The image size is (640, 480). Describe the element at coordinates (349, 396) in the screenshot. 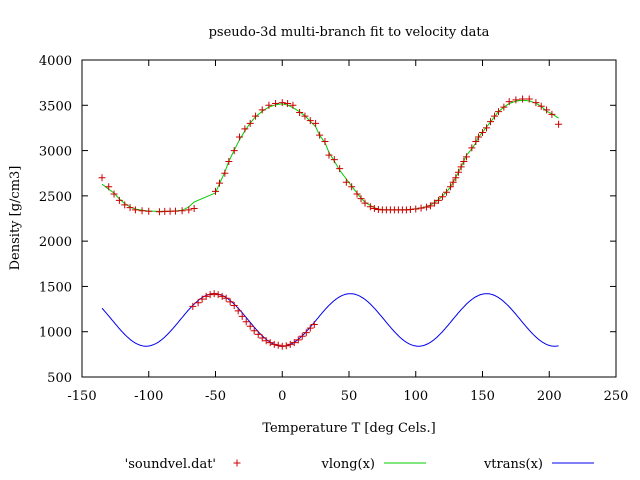

I see `x-tick-label: 50` at that location.